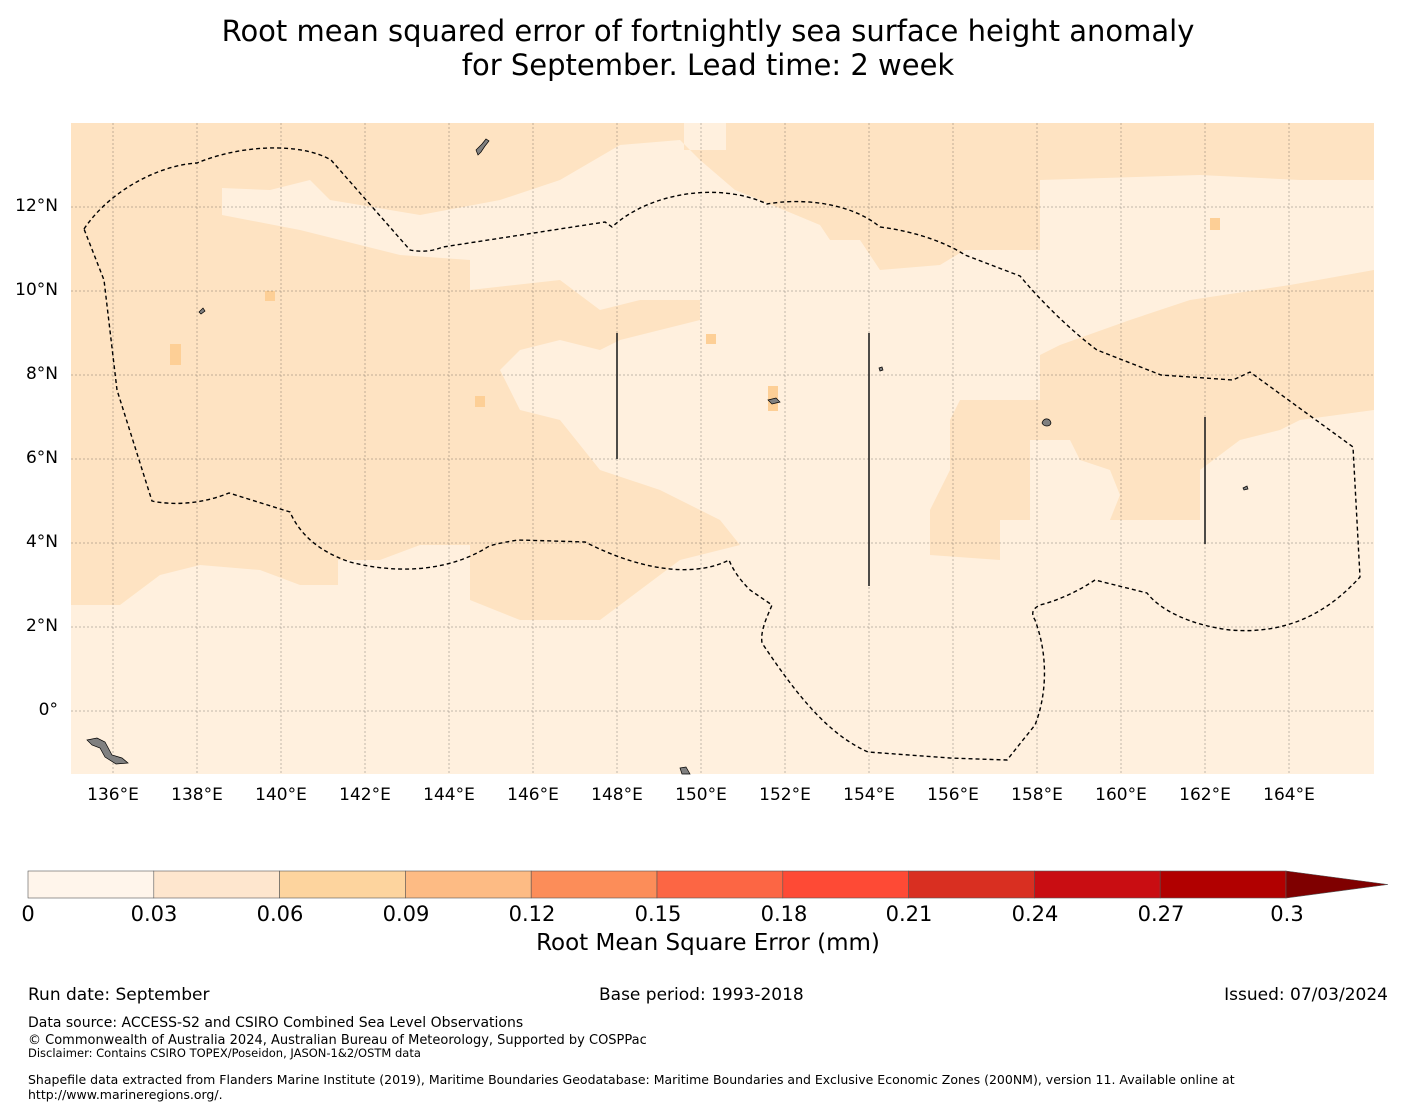 This screenshot has width=1416, height=1102. What do you see at coordinates (197, 795) in the screenshot?
I see `lon-tick-label: 138°E` at bounding box center [197, 795].